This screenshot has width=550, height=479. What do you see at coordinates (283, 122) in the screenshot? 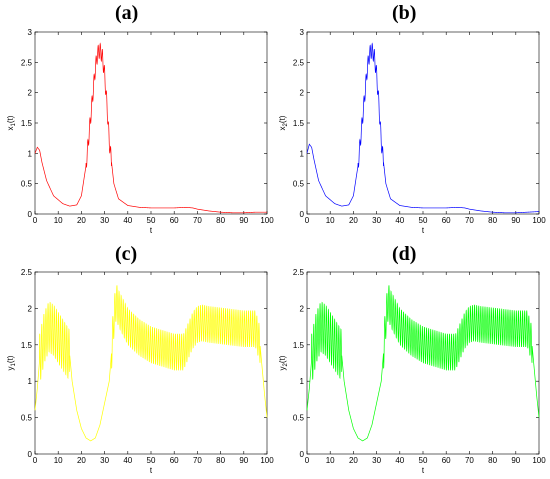
I see `y-axis-label-b: x2(t)` at bounding box center [283, 122].